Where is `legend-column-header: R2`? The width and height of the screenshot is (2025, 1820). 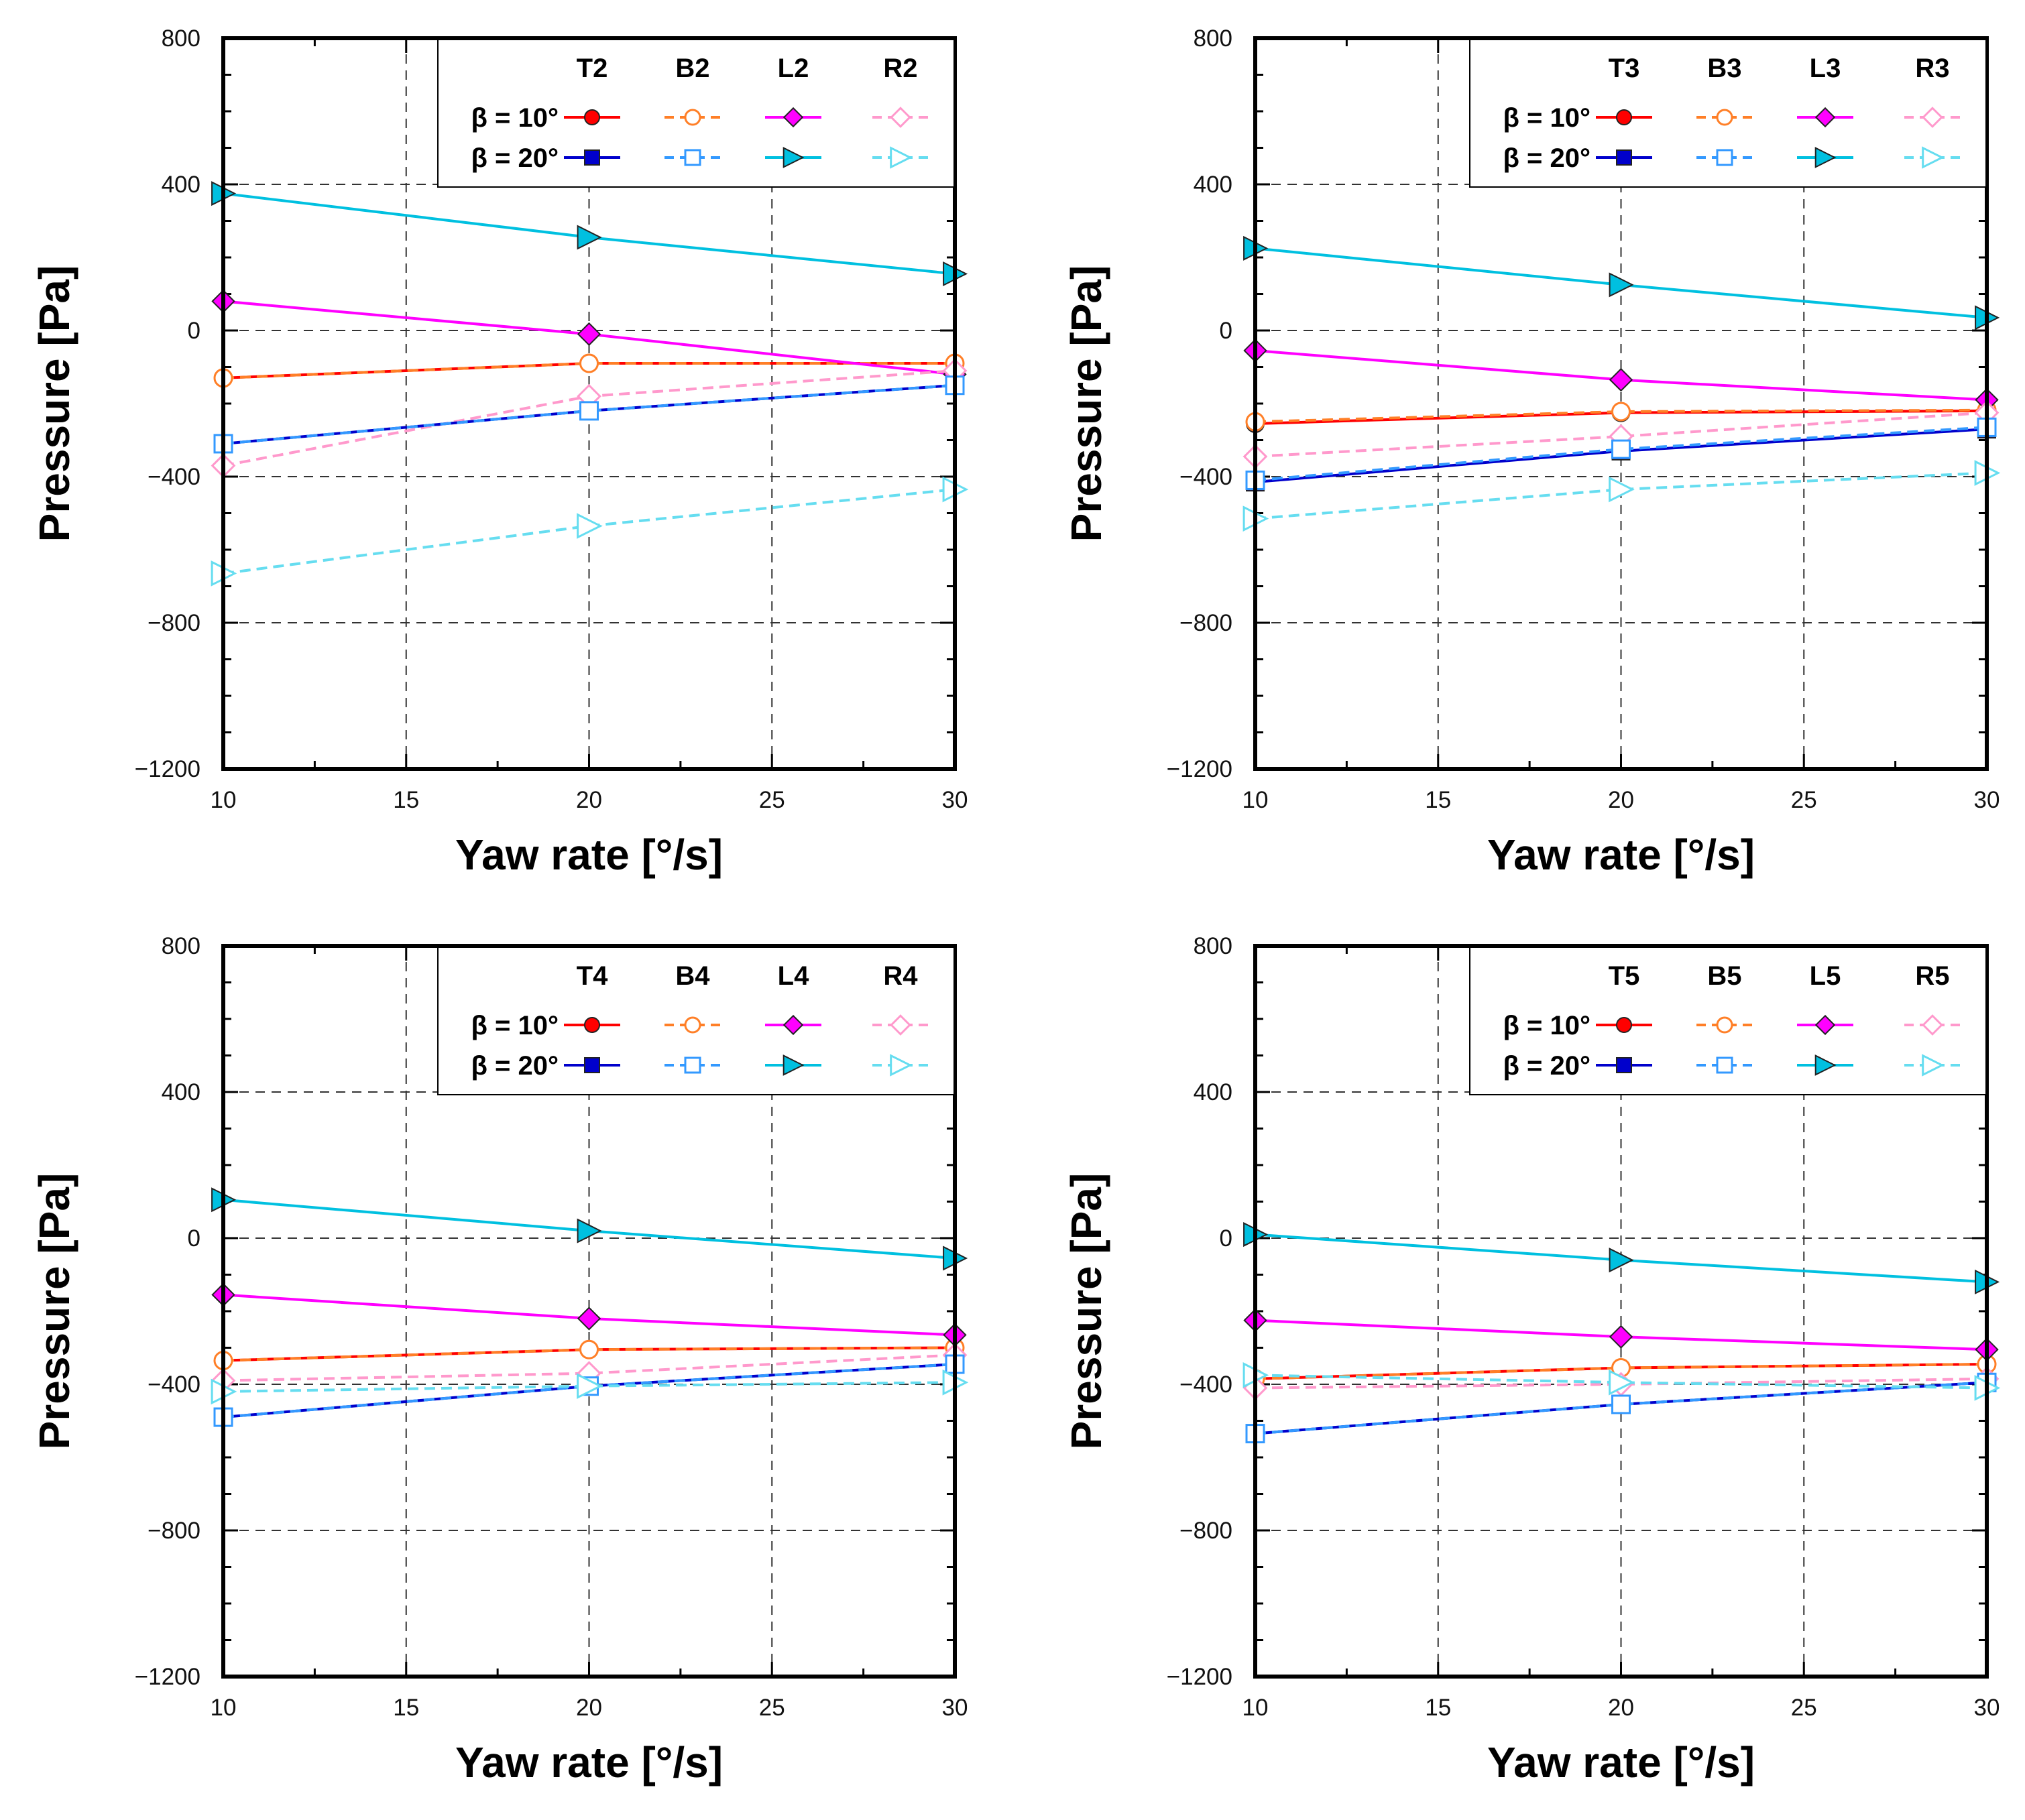
legend-column-header: R2 is located at coordinates (900, 68).